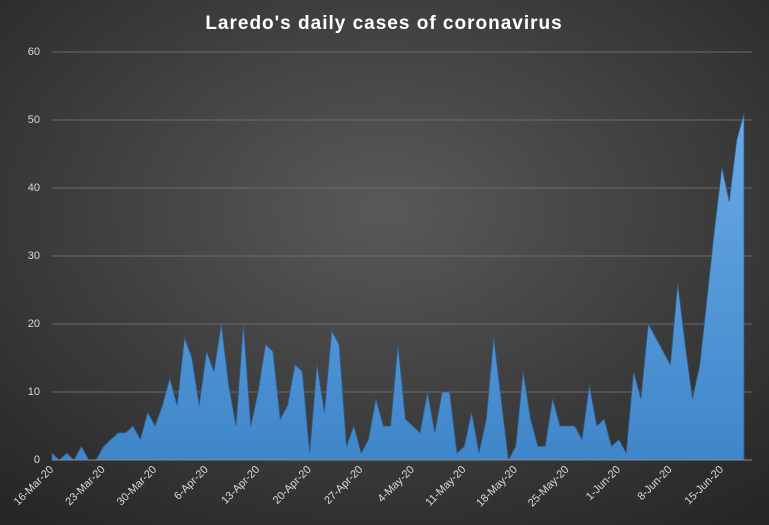 This screenshot has width=769, height=525. I want to click on y-tick-label: 40, so click(34, 188).